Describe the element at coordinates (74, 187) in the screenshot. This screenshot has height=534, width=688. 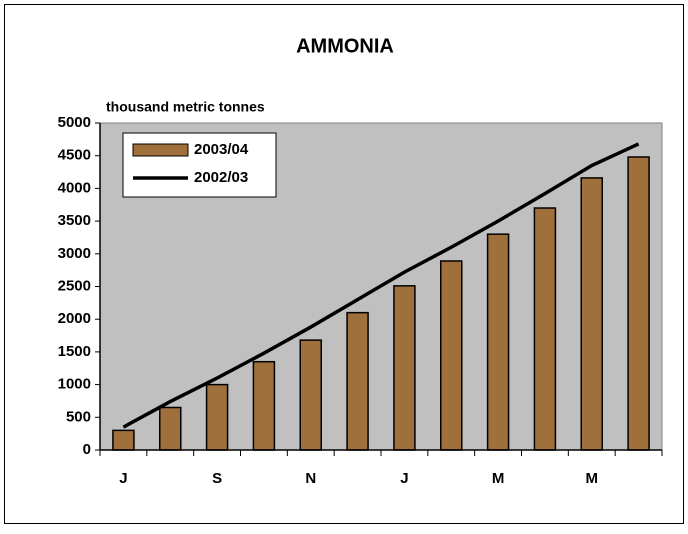
I see `y-tick-label: 4000` at that location.